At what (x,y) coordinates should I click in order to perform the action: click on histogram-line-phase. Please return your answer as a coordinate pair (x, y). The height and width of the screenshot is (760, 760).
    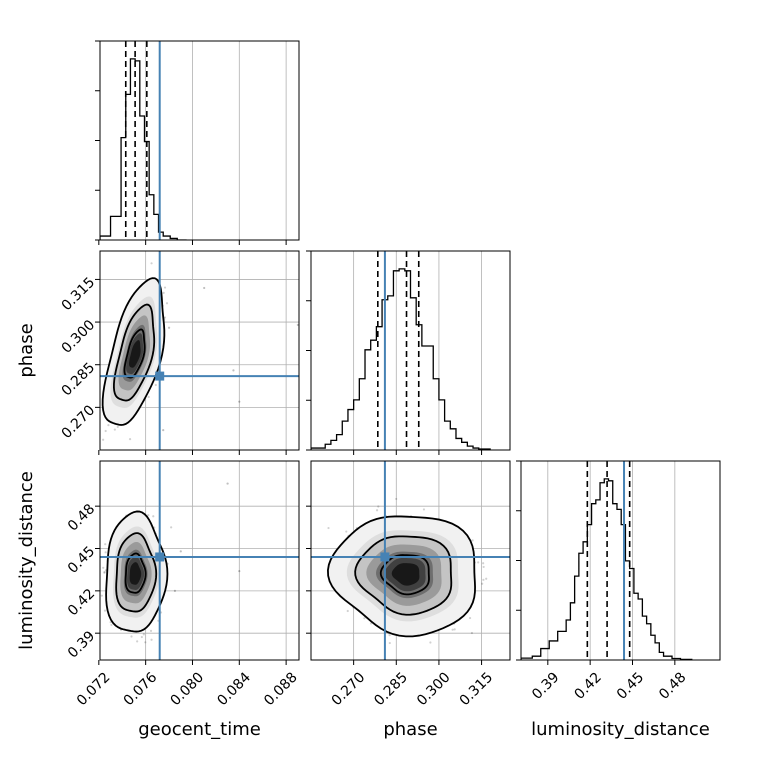
    Looking at the image, I should click on (401, 359).